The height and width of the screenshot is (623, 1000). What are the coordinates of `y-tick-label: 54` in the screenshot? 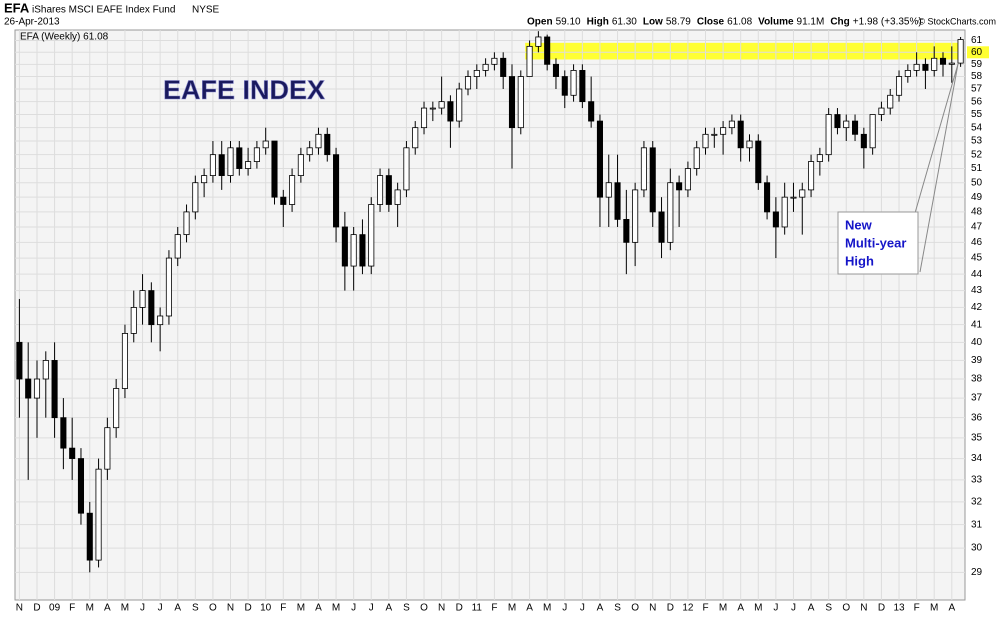 It's located at (977, 127).